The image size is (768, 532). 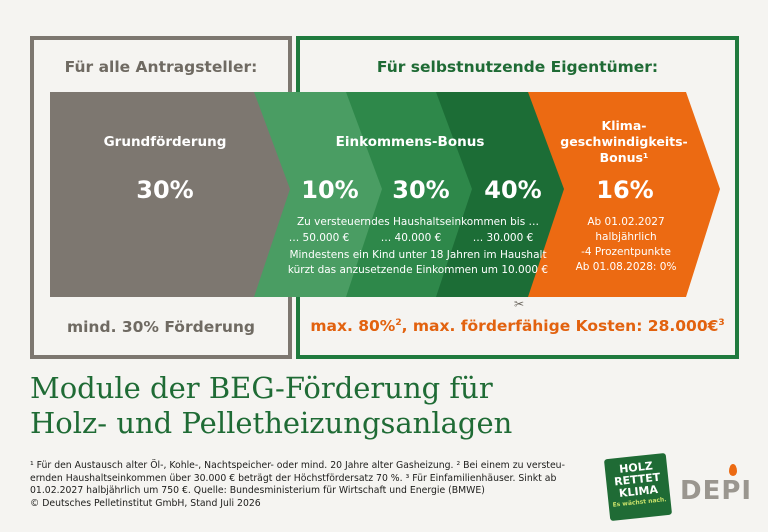 I want to click on klima-desc-line-2: halbjährlich, so click(x=626, y=237).